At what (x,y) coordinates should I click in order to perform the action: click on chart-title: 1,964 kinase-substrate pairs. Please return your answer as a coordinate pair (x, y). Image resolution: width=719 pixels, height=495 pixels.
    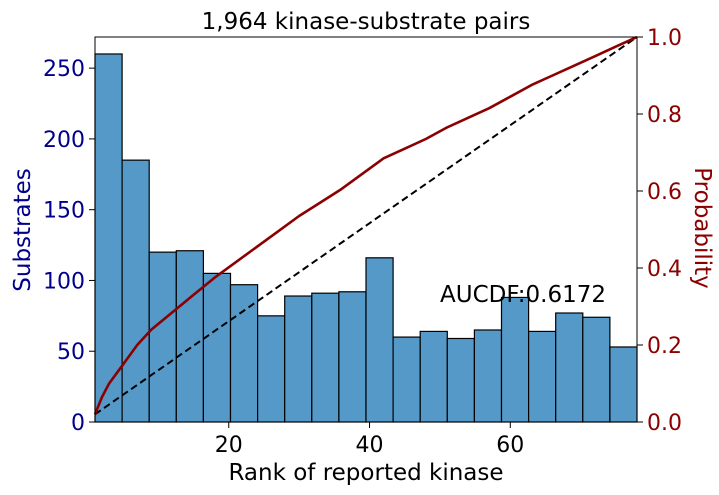
    Looking at the image, I should click on (366, 22).